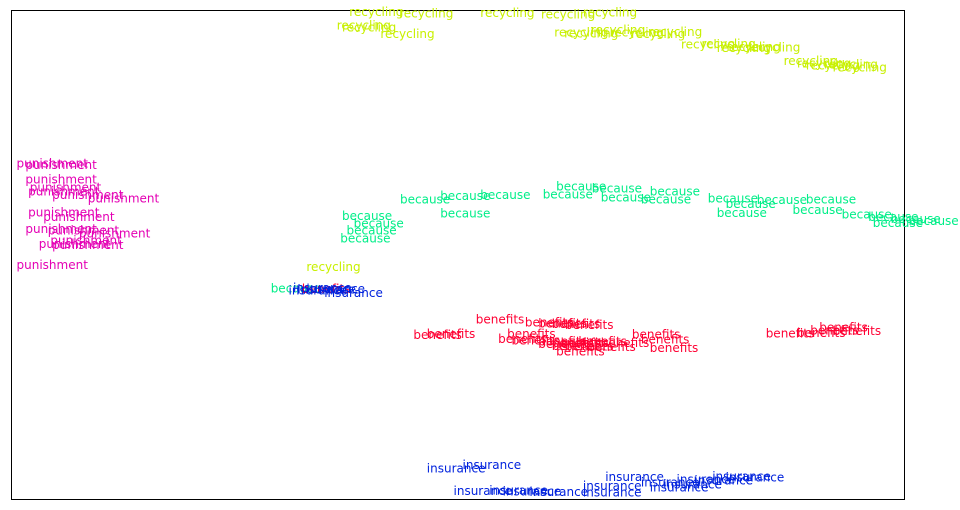 This screenshot has width=960, height=510. I want to click on word-point-recycling-4: recycling, so click(610, 13).